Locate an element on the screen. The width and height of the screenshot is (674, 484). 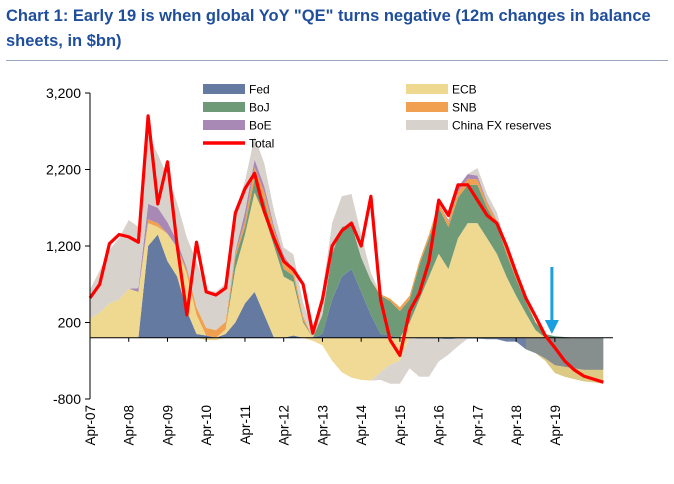
x-tick-label: Apr-13 is located at coordinates (322, 425).